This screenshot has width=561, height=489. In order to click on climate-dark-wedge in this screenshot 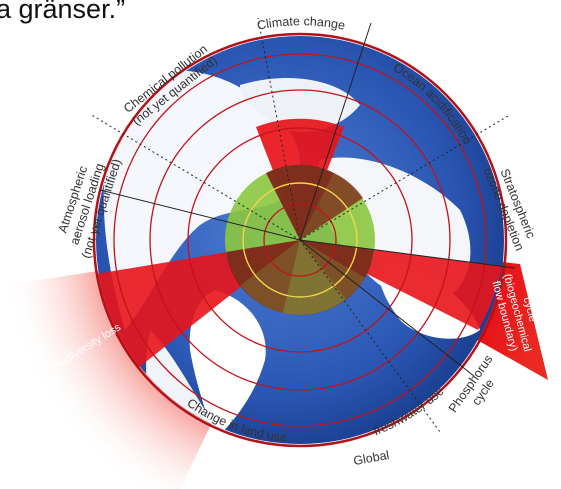, I will do `click(300, 202)`.